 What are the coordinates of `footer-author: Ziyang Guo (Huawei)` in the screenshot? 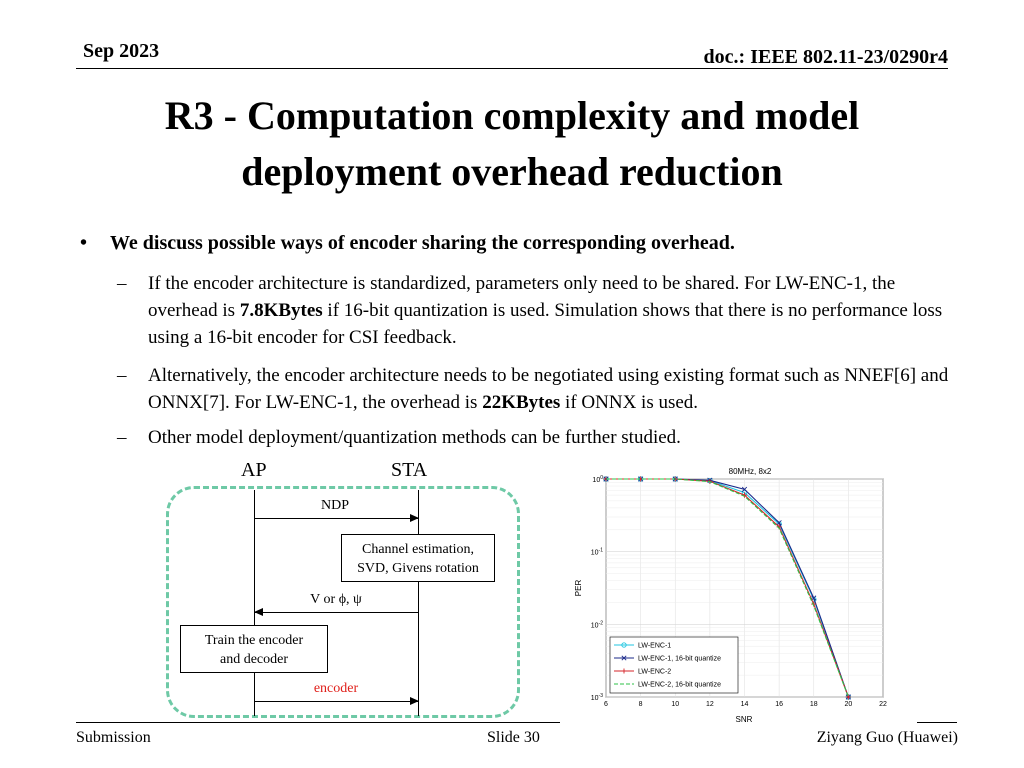 It's located at (887, 737).